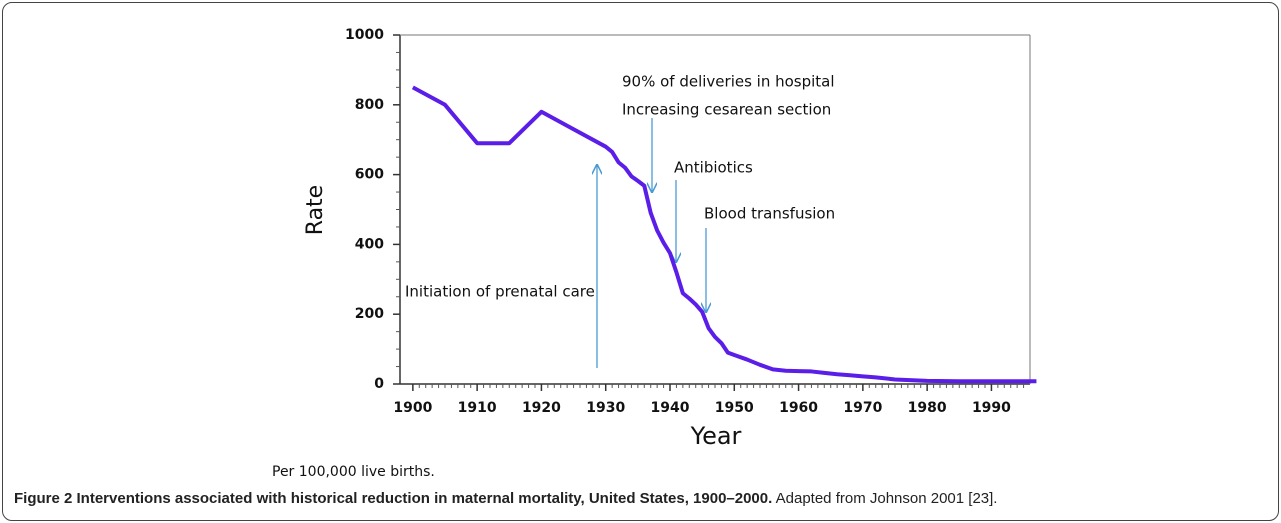 This screenshot has width=1281, height=523. What do you see at coordinates (315, 210) in the screenshot?
I see `y-axis-label: Rate` at bounding box center [315, 210].